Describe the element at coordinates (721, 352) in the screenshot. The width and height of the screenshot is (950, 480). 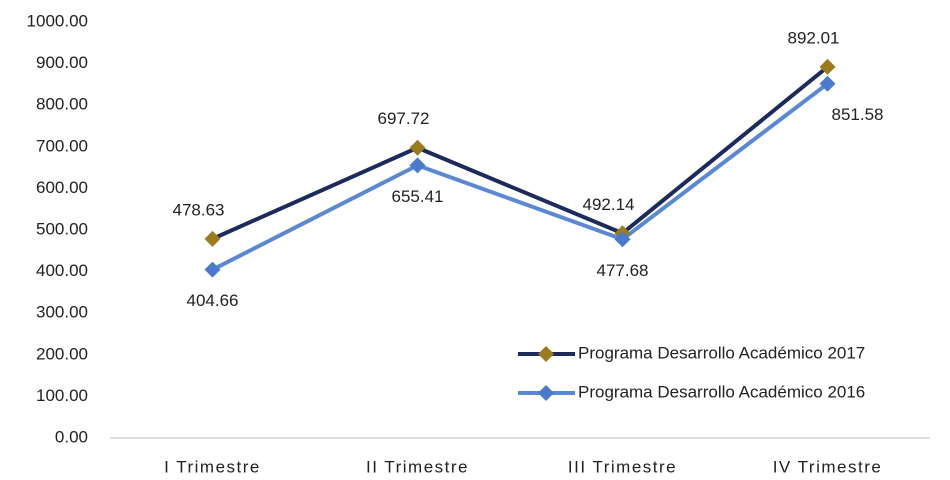
I see `legend-label: Programa Desarrollo Académico 2017` at that location.